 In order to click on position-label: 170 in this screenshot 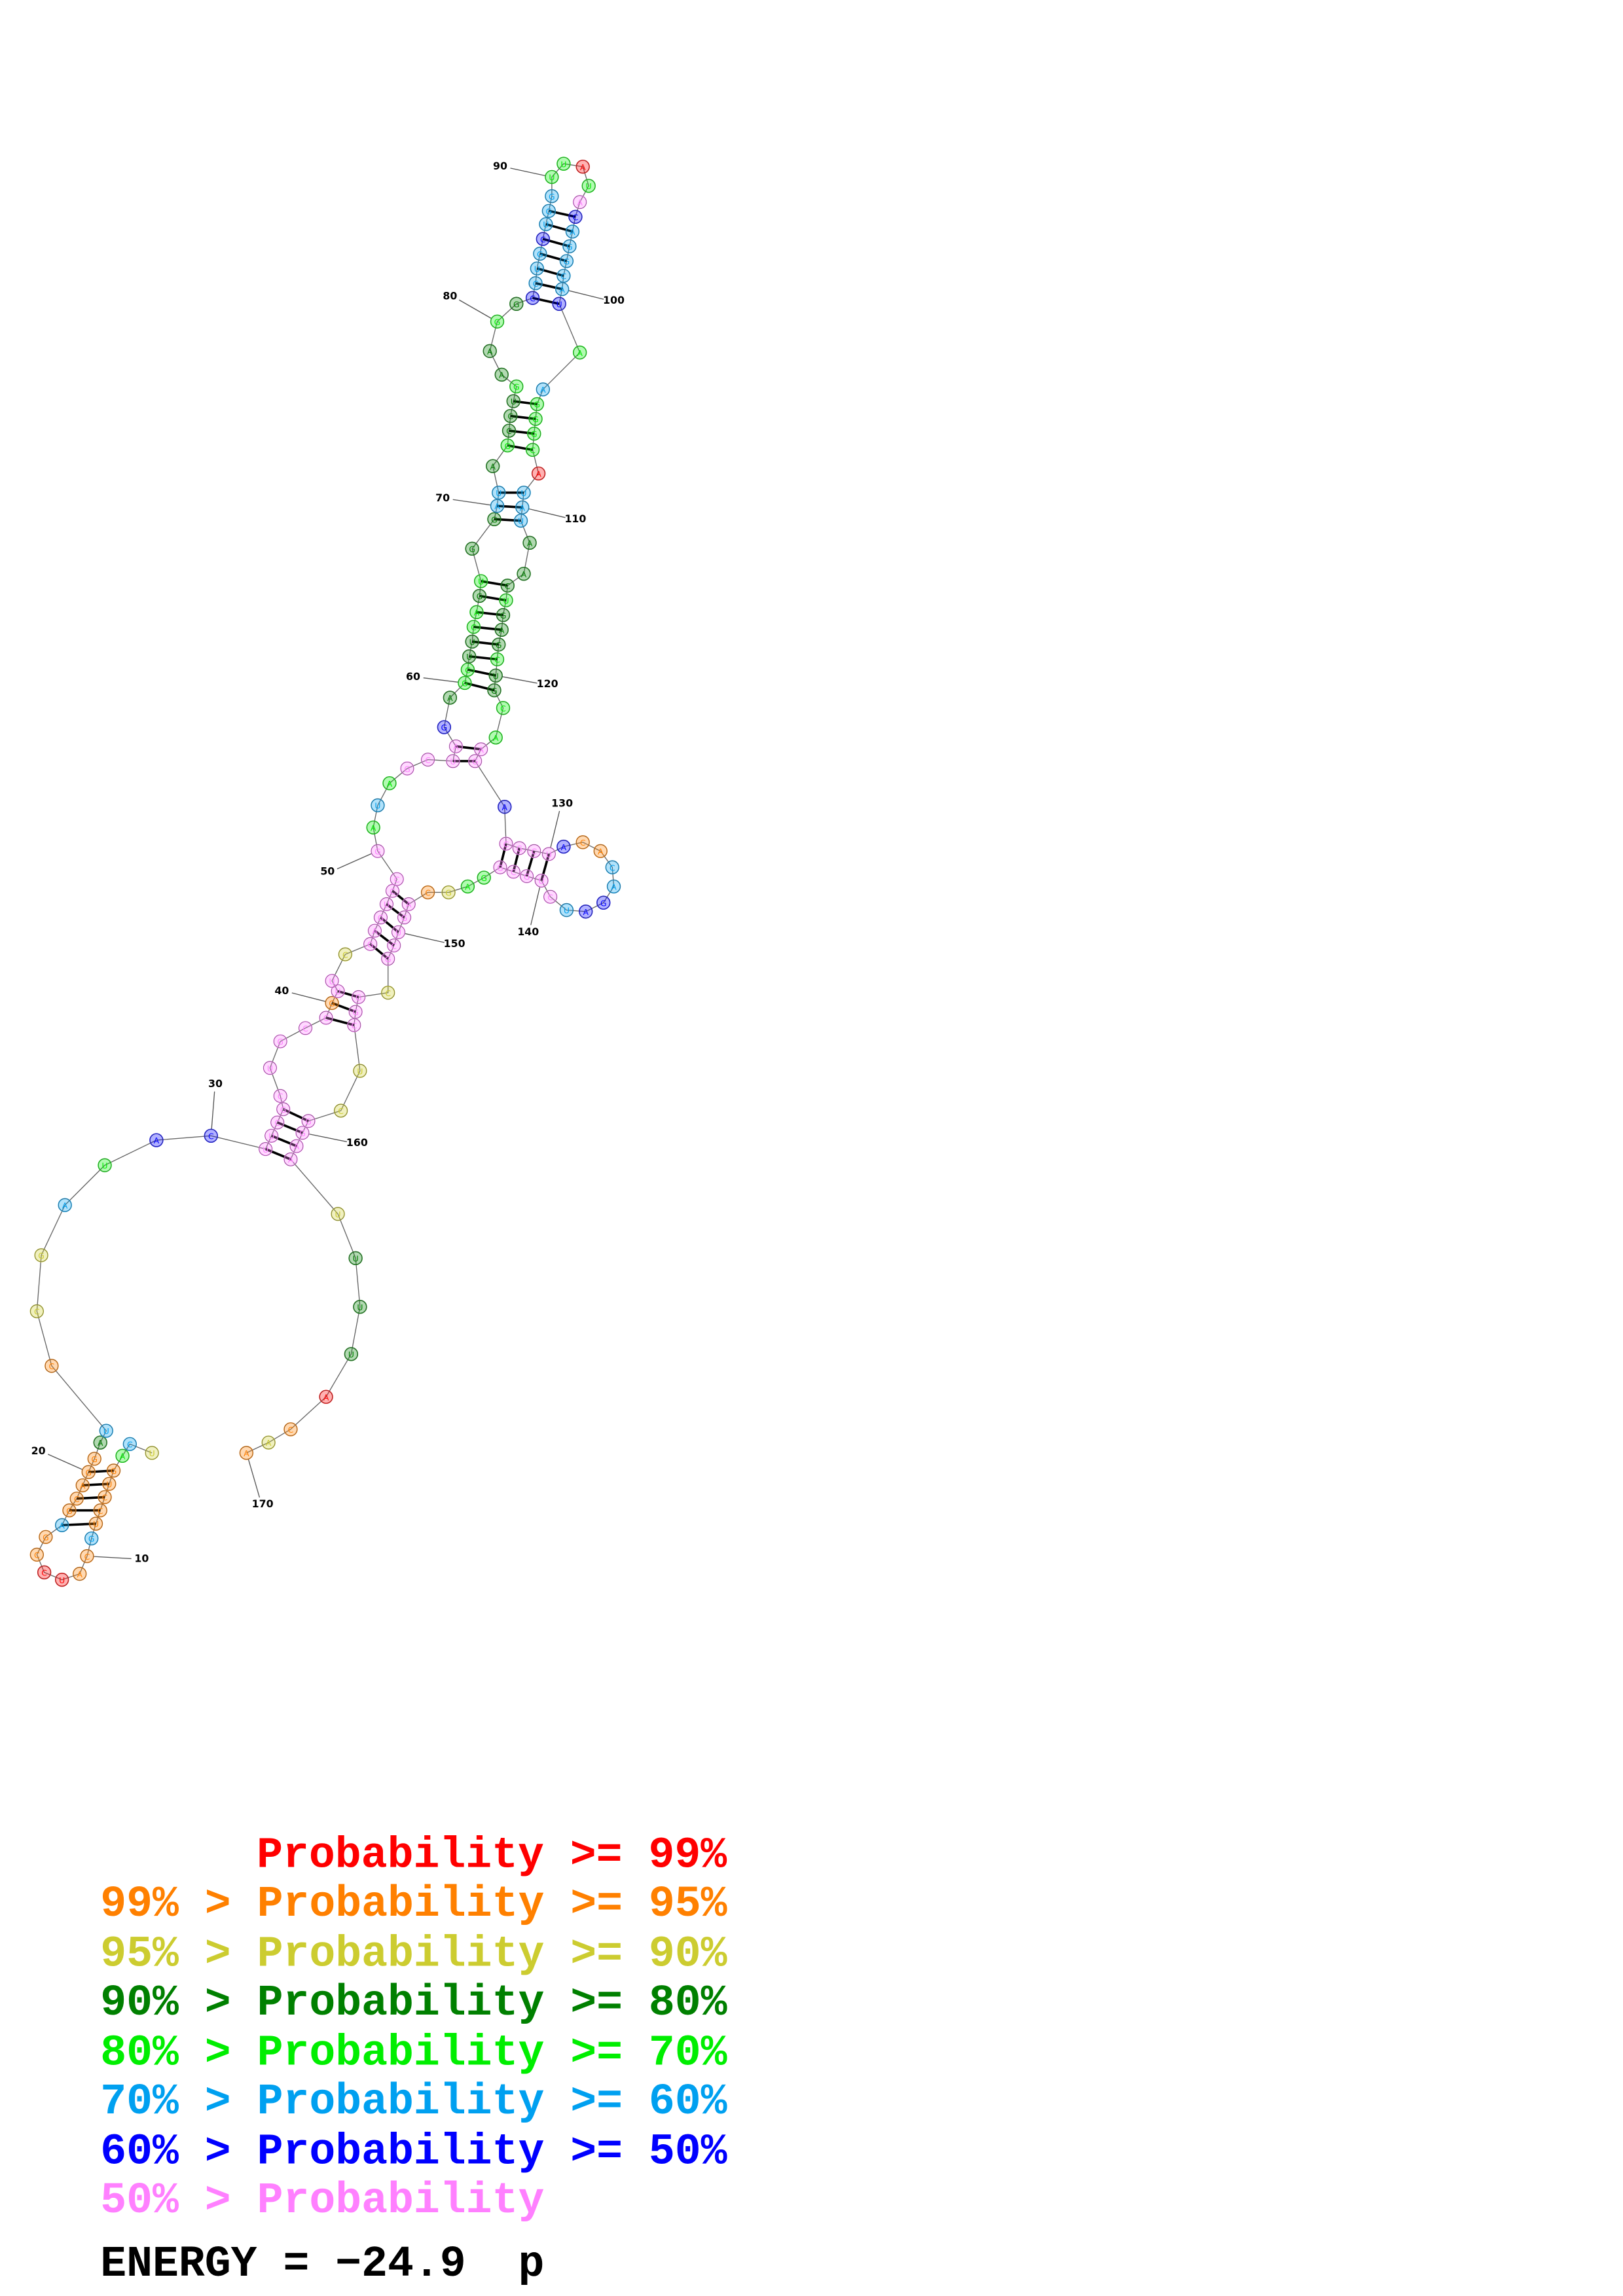, I will do `click(263, 1504)`.